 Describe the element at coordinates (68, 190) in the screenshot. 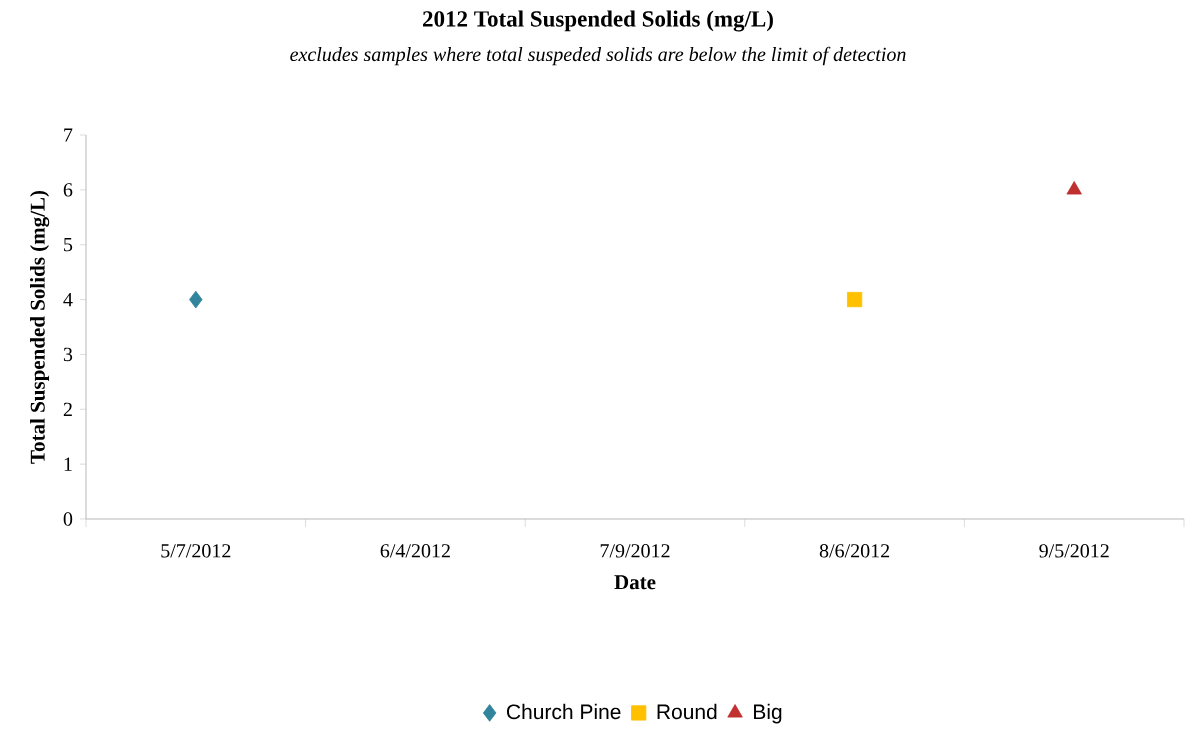

I see `y-tick-label: 6` at that location.